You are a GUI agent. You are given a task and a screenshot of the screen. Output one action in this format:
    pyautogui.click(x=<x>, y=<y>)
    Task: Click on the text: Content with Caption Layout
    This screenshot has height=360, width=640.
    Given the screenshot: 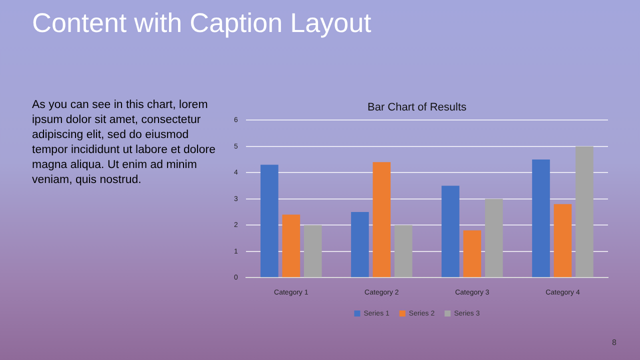 What is the action you would take?
    pyautogui.click(x=202, y=23)
    